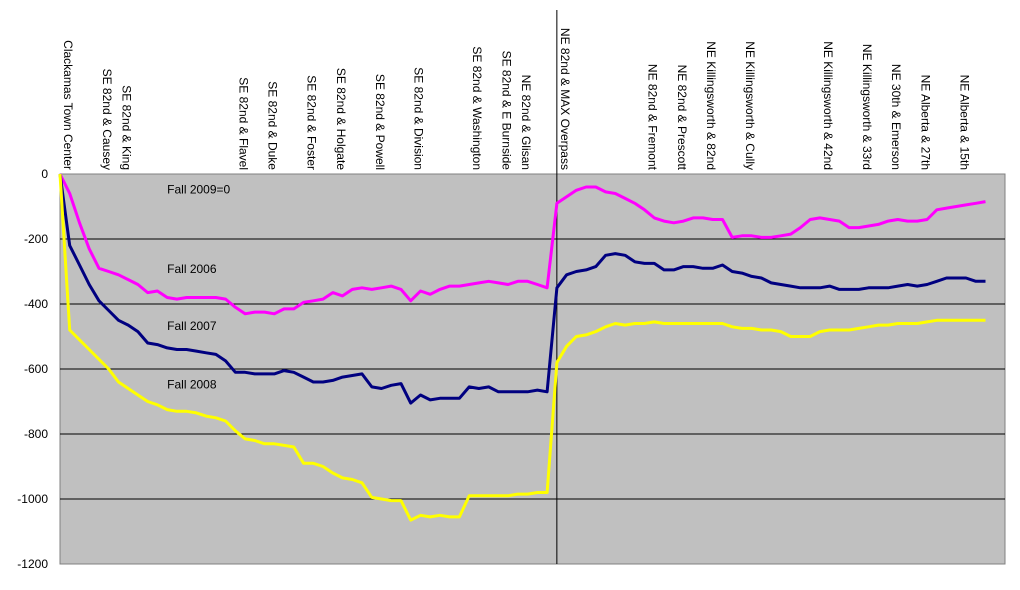  I want to click on annotation-label: Fall 2006, so click(192, 269).